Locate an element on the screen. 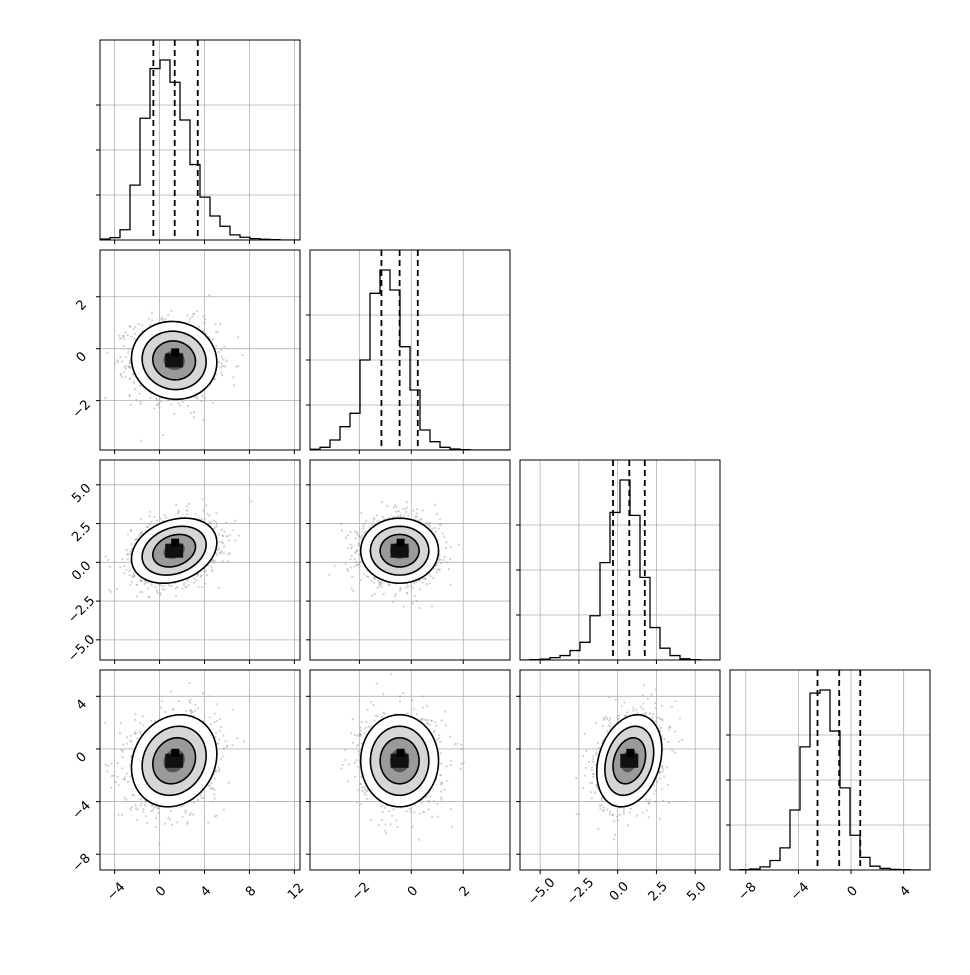 The height and width of the screenshot is (975, 970). xtick-label-1-2: 2 is located at coordinates (465, 892).